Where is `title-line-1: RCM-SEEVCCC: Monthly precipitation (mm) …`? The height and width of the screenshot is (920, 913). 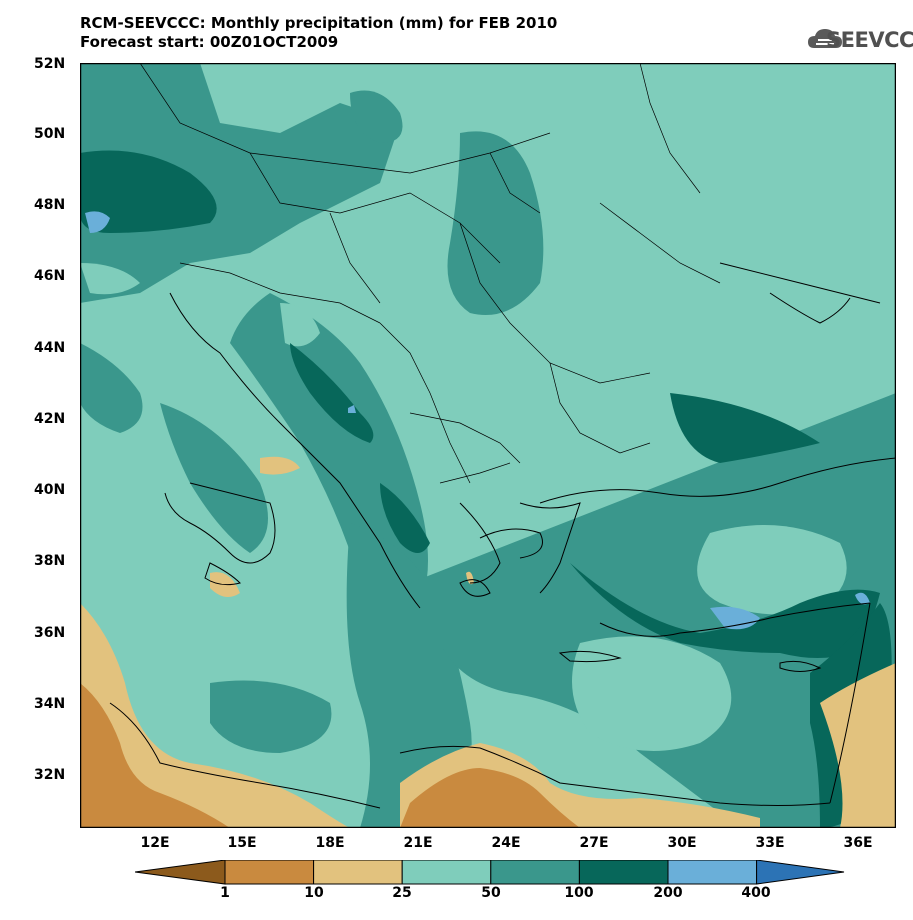 title-line-1: RCM-SEEVCCC: Monthly precipitation (mm) … is located at coordinates (319, 23).